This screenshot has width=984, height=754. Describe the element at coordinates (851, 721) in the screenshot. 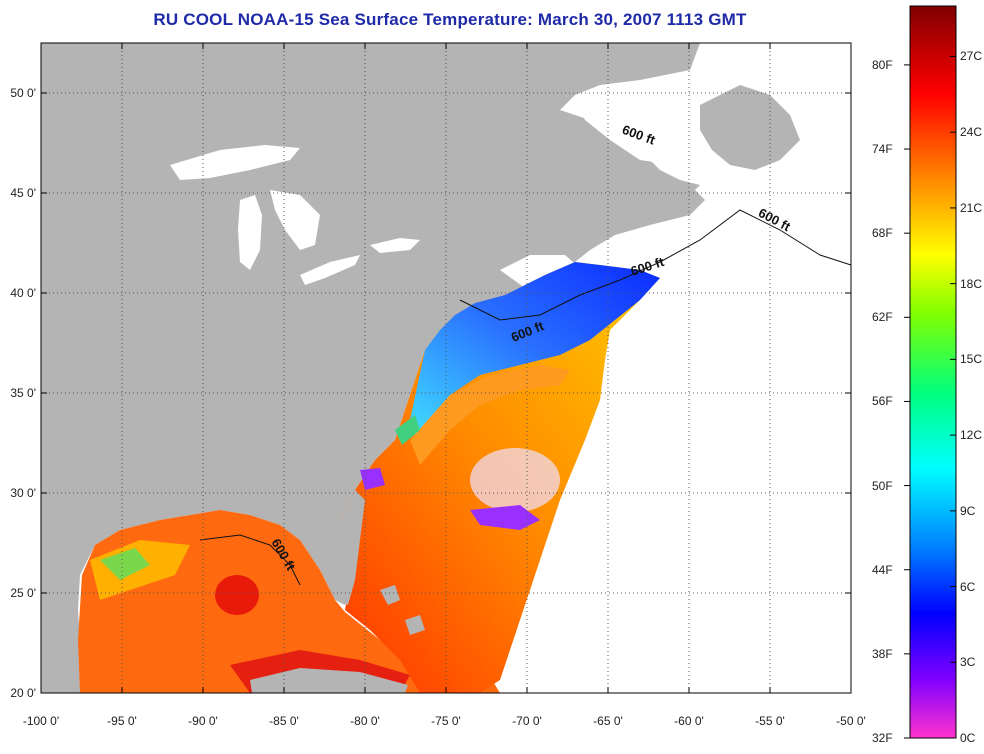

I see `longitude-label: -50 0'` at that location.